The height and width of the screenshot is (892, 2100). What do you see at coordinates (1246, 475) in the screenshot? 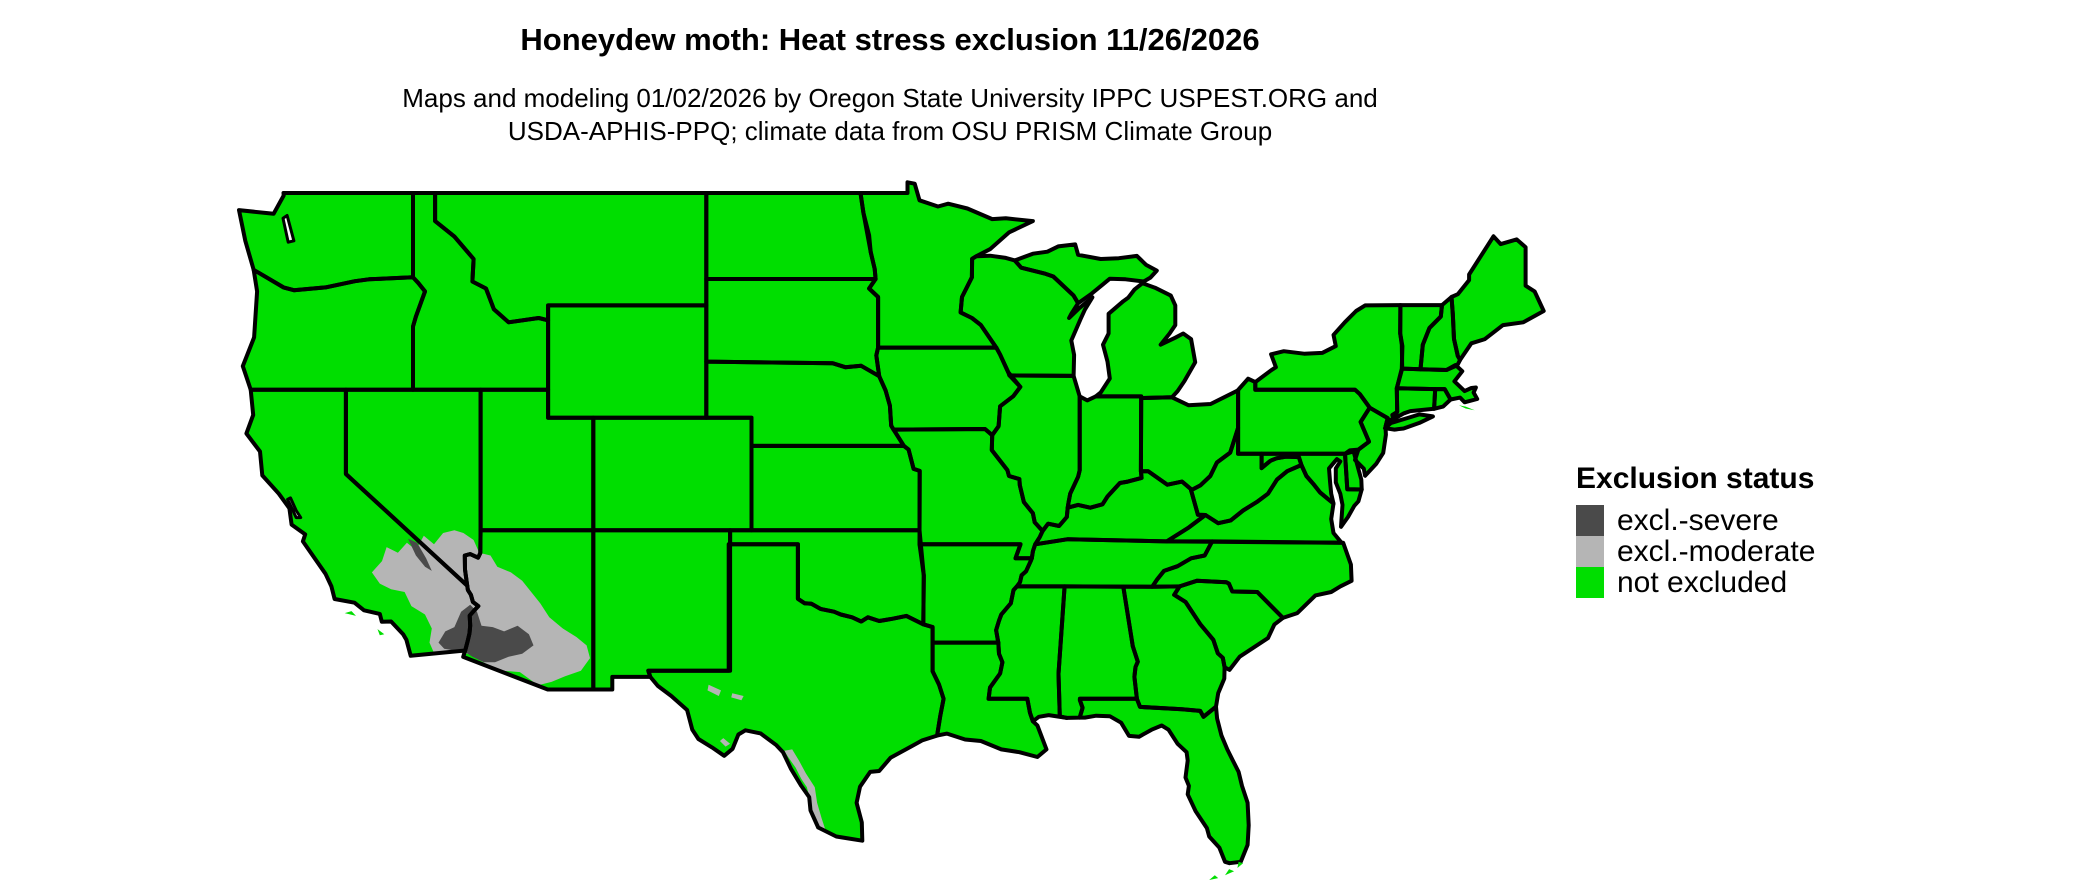
I see `state-fill-wv` at bounding box center [1246, 475].